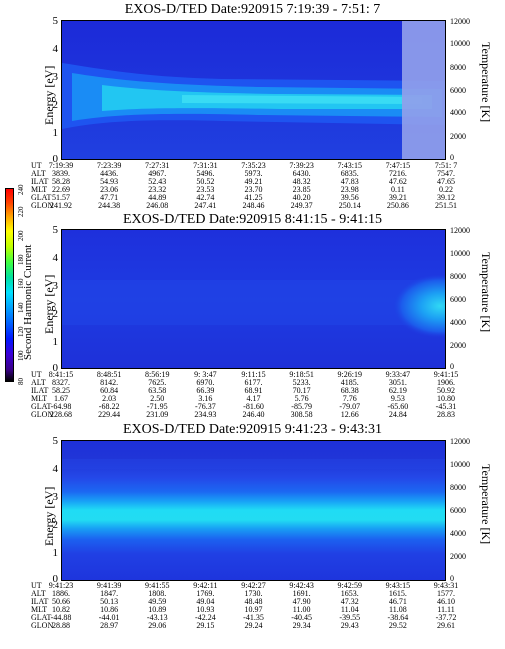 This screenshot has height=649, width=505. What do you see at coordinates (460, 230) in the screenshot?
I see `panel2-temp-tick: 12000` at bounding box center [460, 230].